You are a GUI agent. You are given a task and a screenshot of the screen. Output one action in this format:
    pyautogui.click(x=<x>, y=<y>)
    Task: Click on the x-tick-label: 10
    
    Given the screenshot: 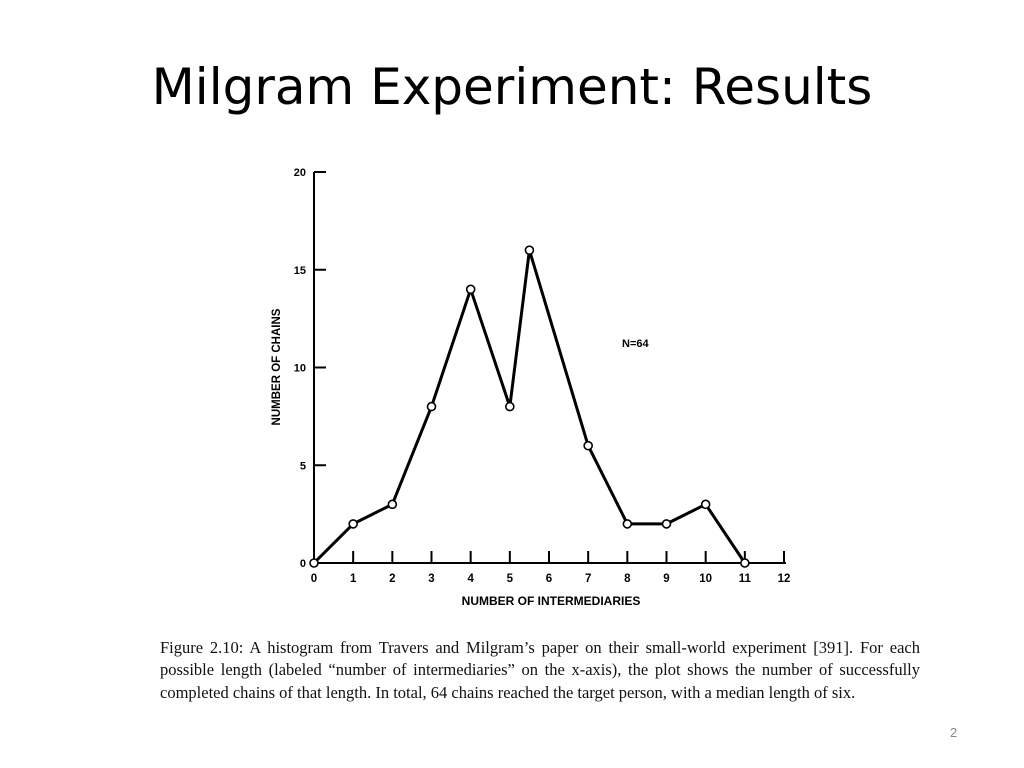 What is the action you would take?
    pyautogui.click(x=705, y=579)
    